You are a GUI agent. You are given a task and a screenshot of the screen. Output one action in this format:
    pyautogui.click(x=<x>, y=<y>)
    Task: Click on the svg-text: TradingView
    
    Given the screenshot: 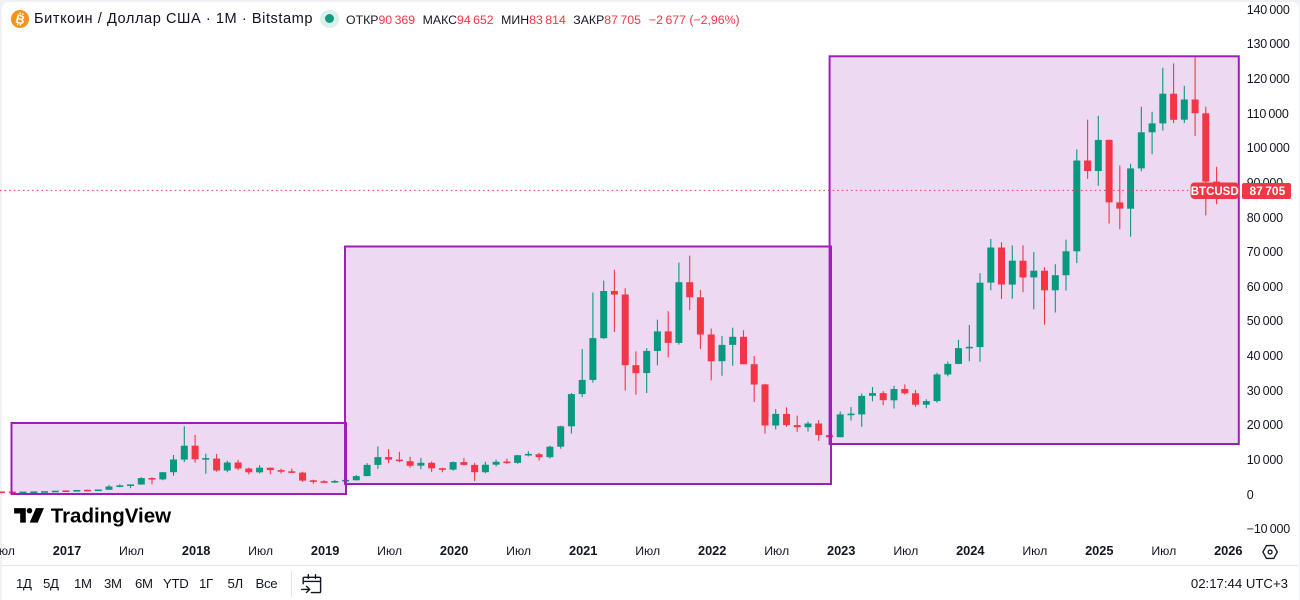 What is the action you would take?
    pyautogui.click(x=111, y=517)
    